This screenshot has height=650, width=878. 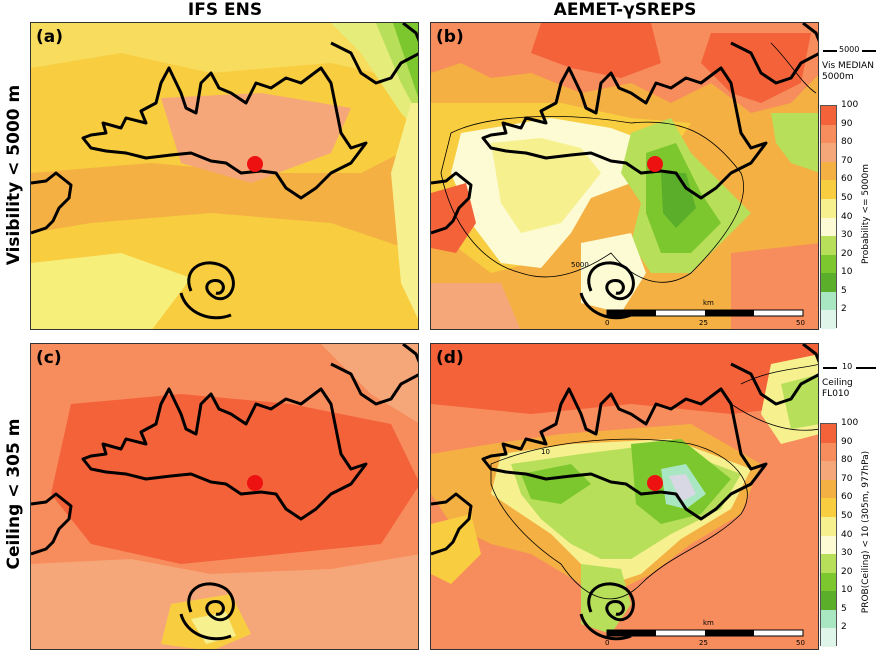 What do you see at coordinates (545, 452) in the screenshot?
I see `contour-label-d: 10` at bounding box center [545, 452].